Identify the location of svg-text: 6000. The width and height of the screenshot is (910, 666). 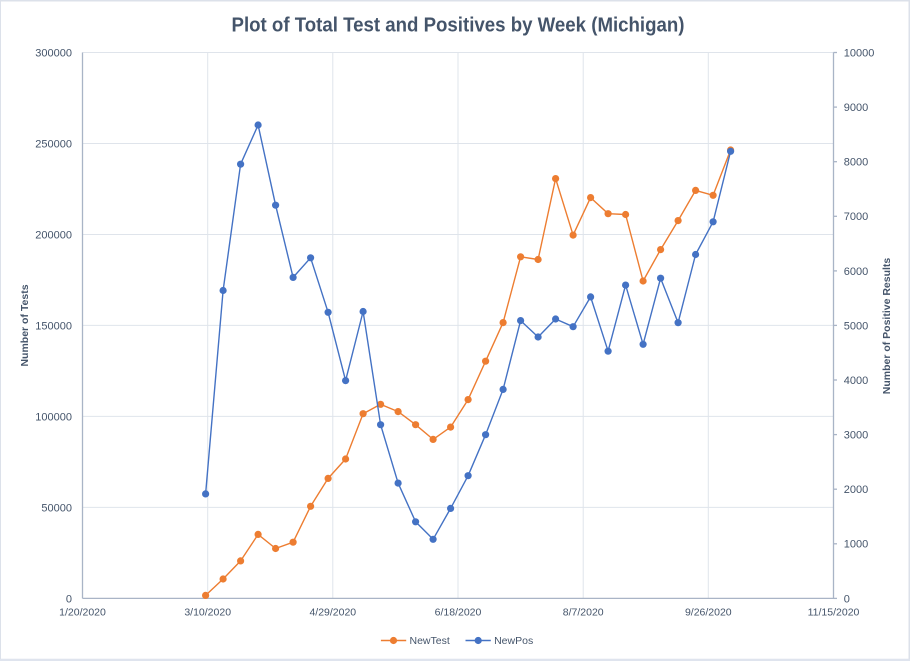
(856, 272).